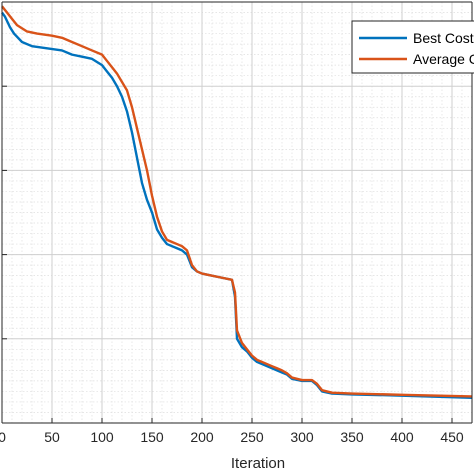 The image size is (474, 474). Describe the element at coordinates (302, 437) in the screenshot. I see `x-tick-label: 300` at that location.